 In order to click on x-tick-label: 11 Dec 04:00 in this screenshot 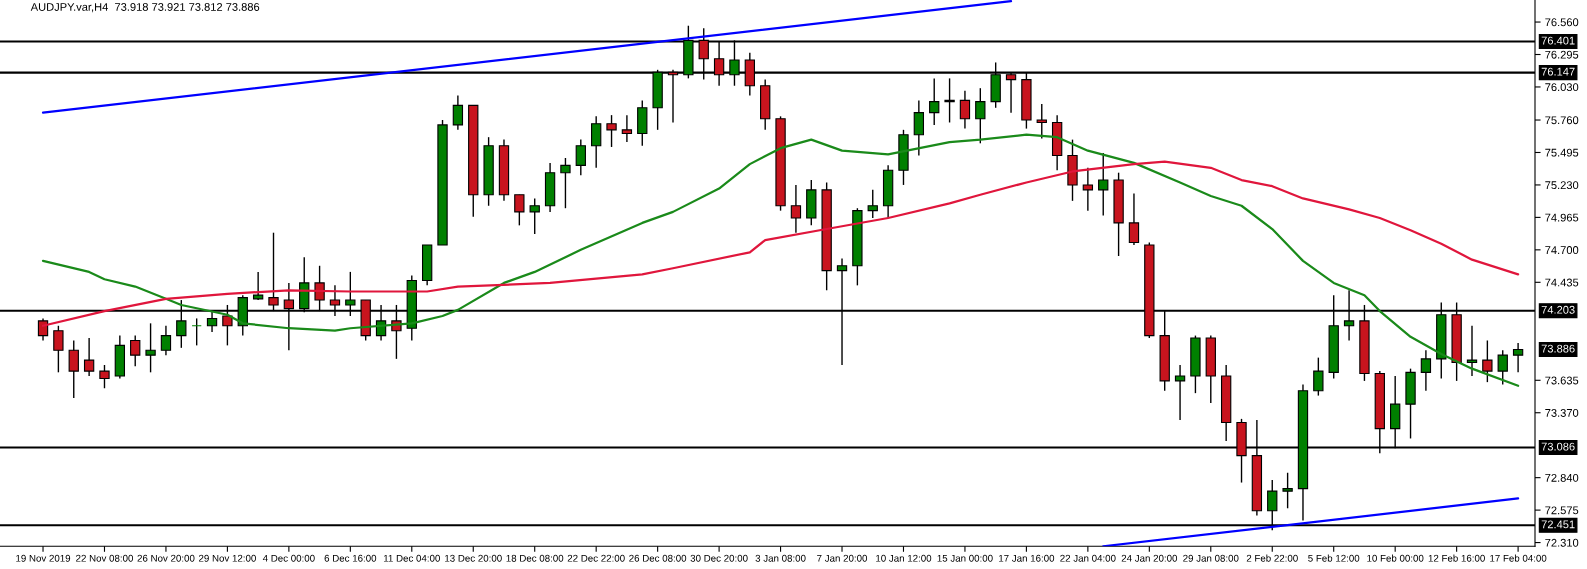, I will do `click(411, 558)`.